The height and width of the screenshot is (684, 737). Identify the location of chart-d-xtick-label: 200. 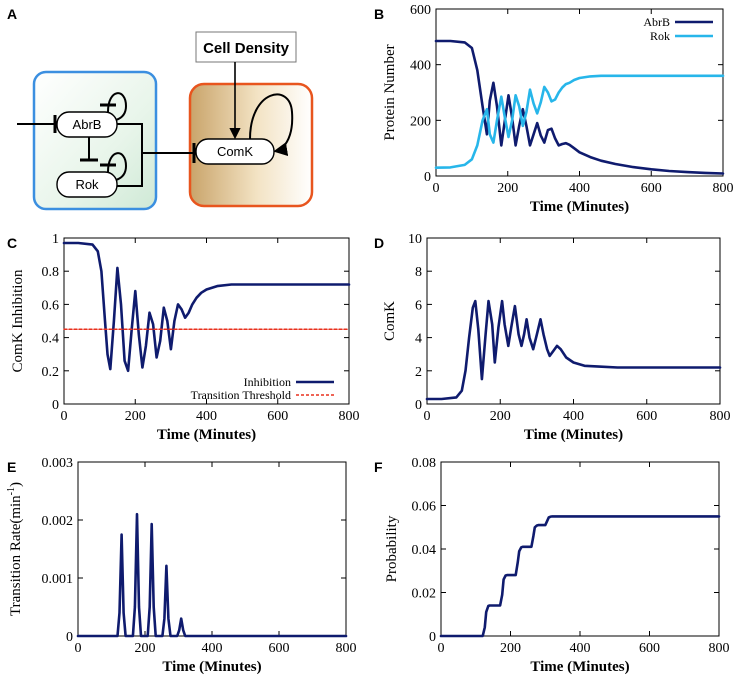
(500, 416).